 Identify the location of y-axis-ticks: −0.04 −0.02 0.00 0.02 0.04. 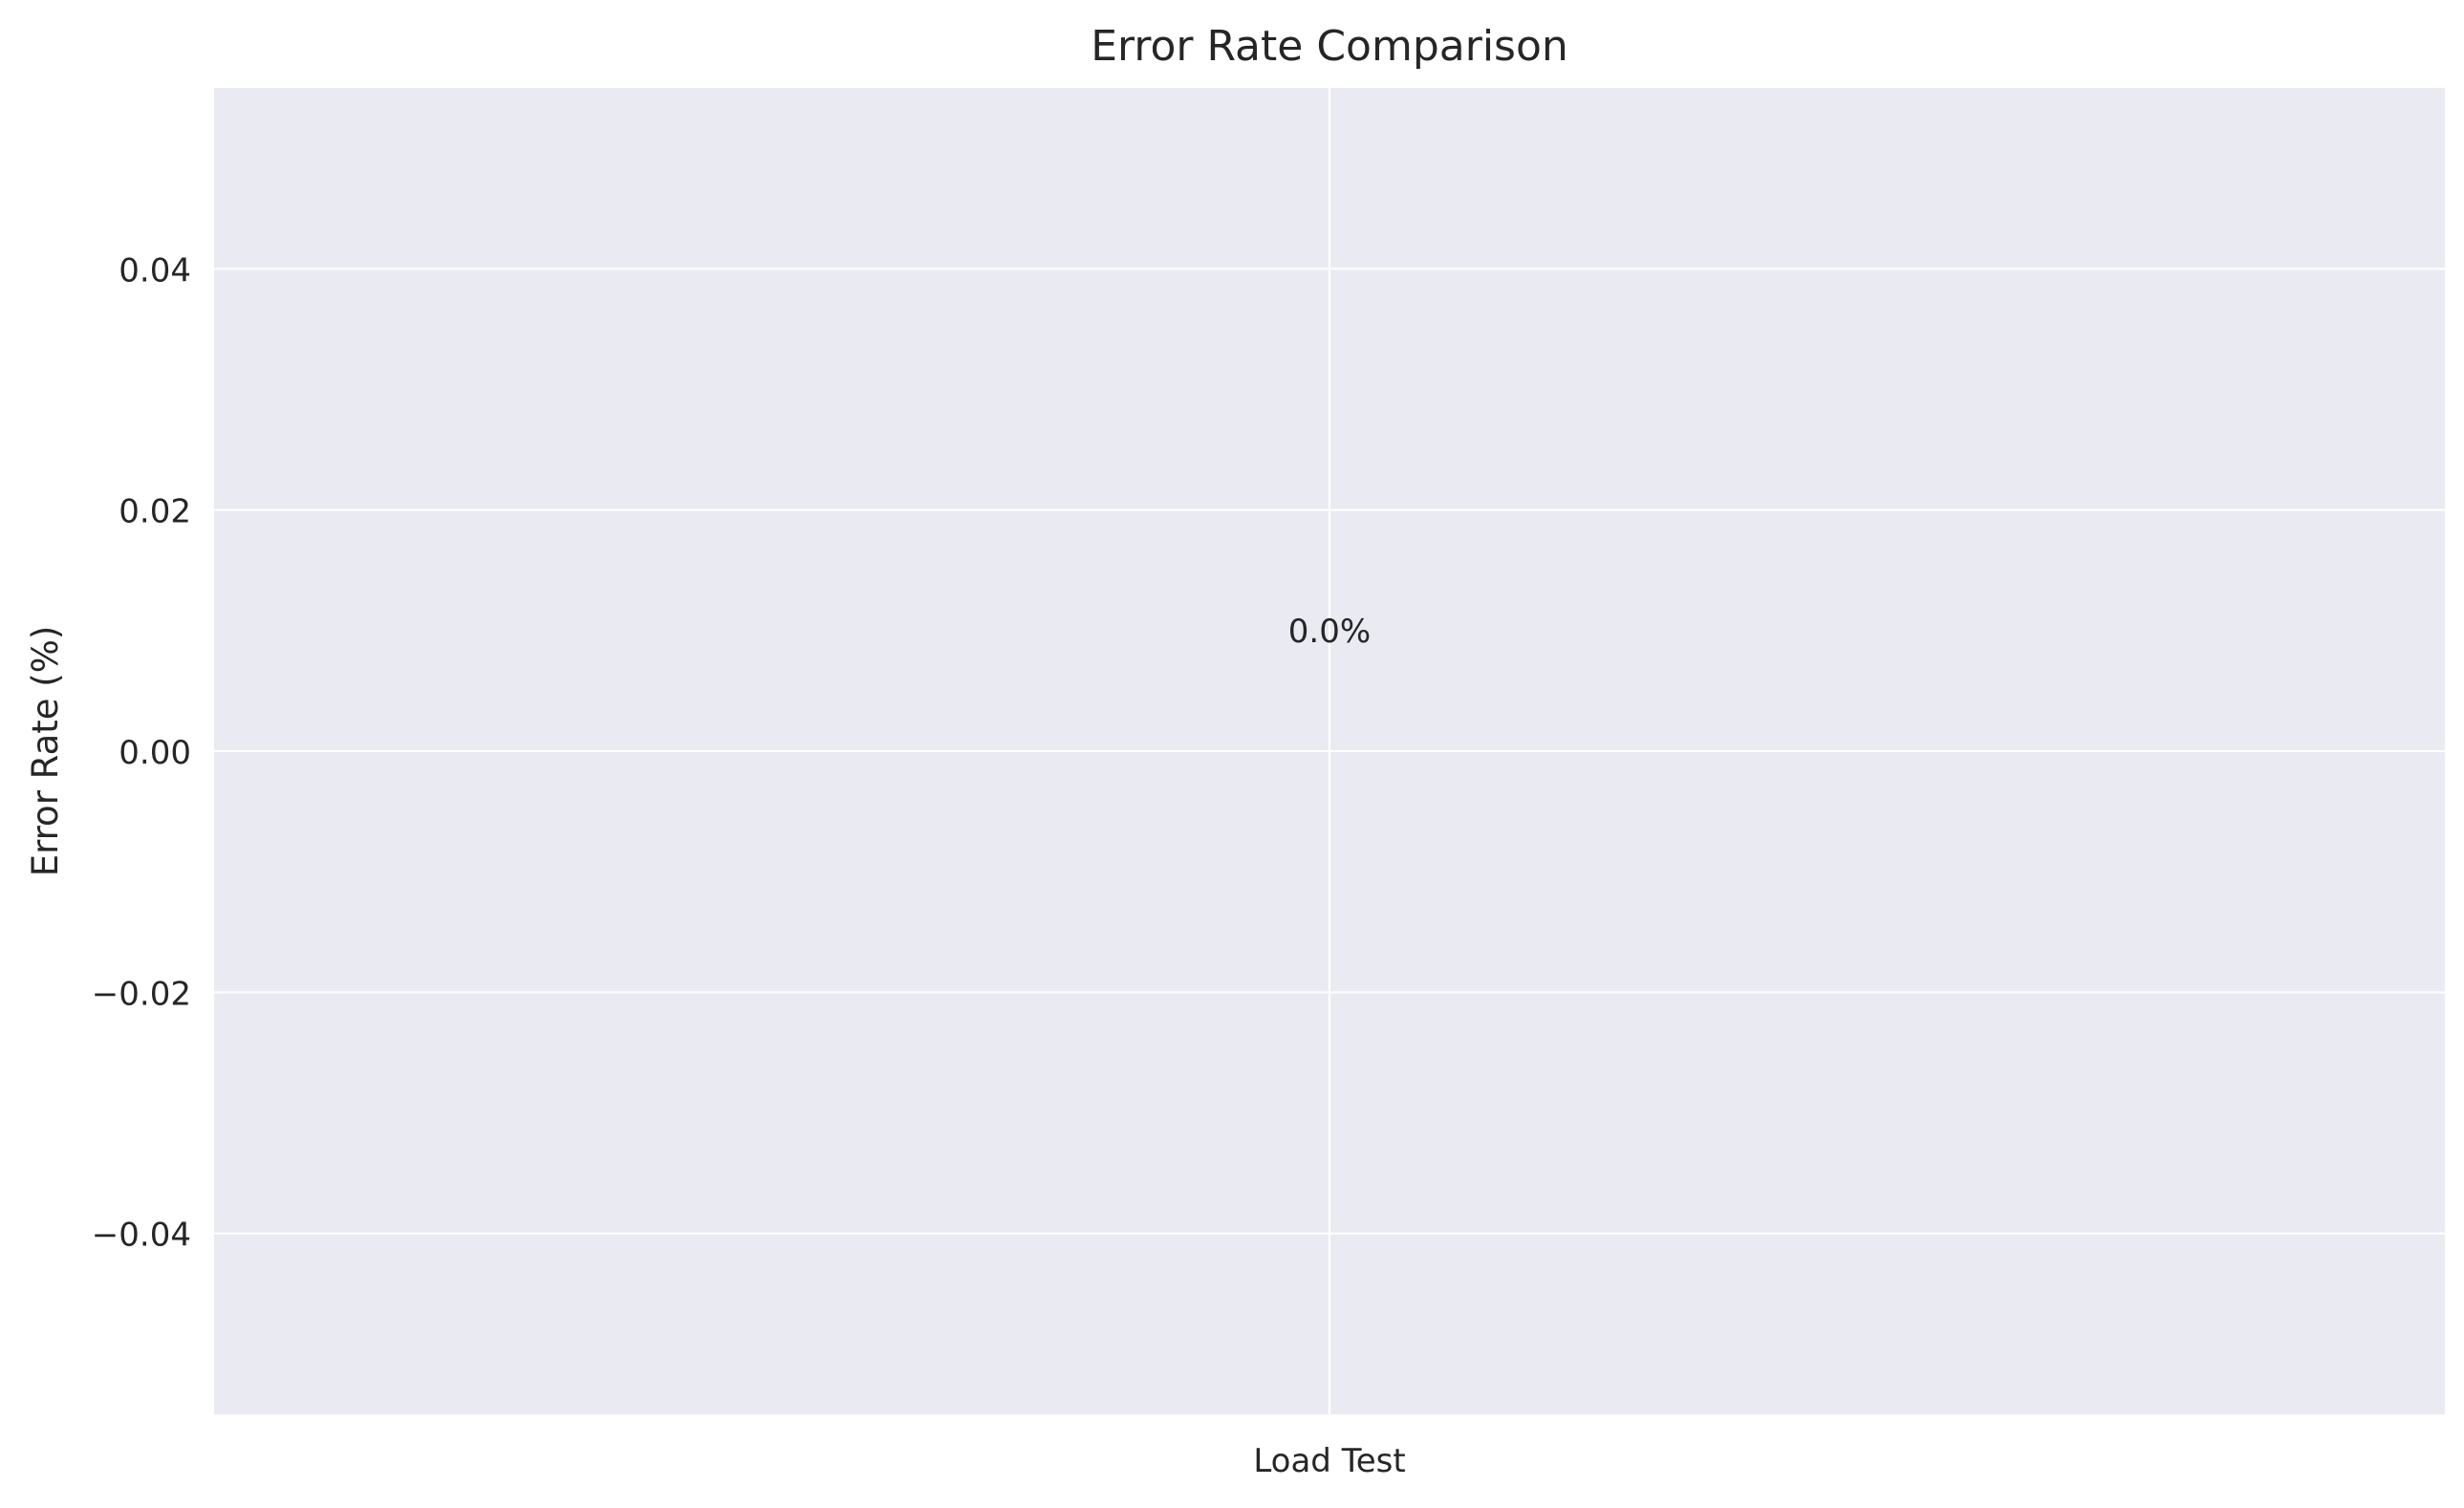
(142, 752).